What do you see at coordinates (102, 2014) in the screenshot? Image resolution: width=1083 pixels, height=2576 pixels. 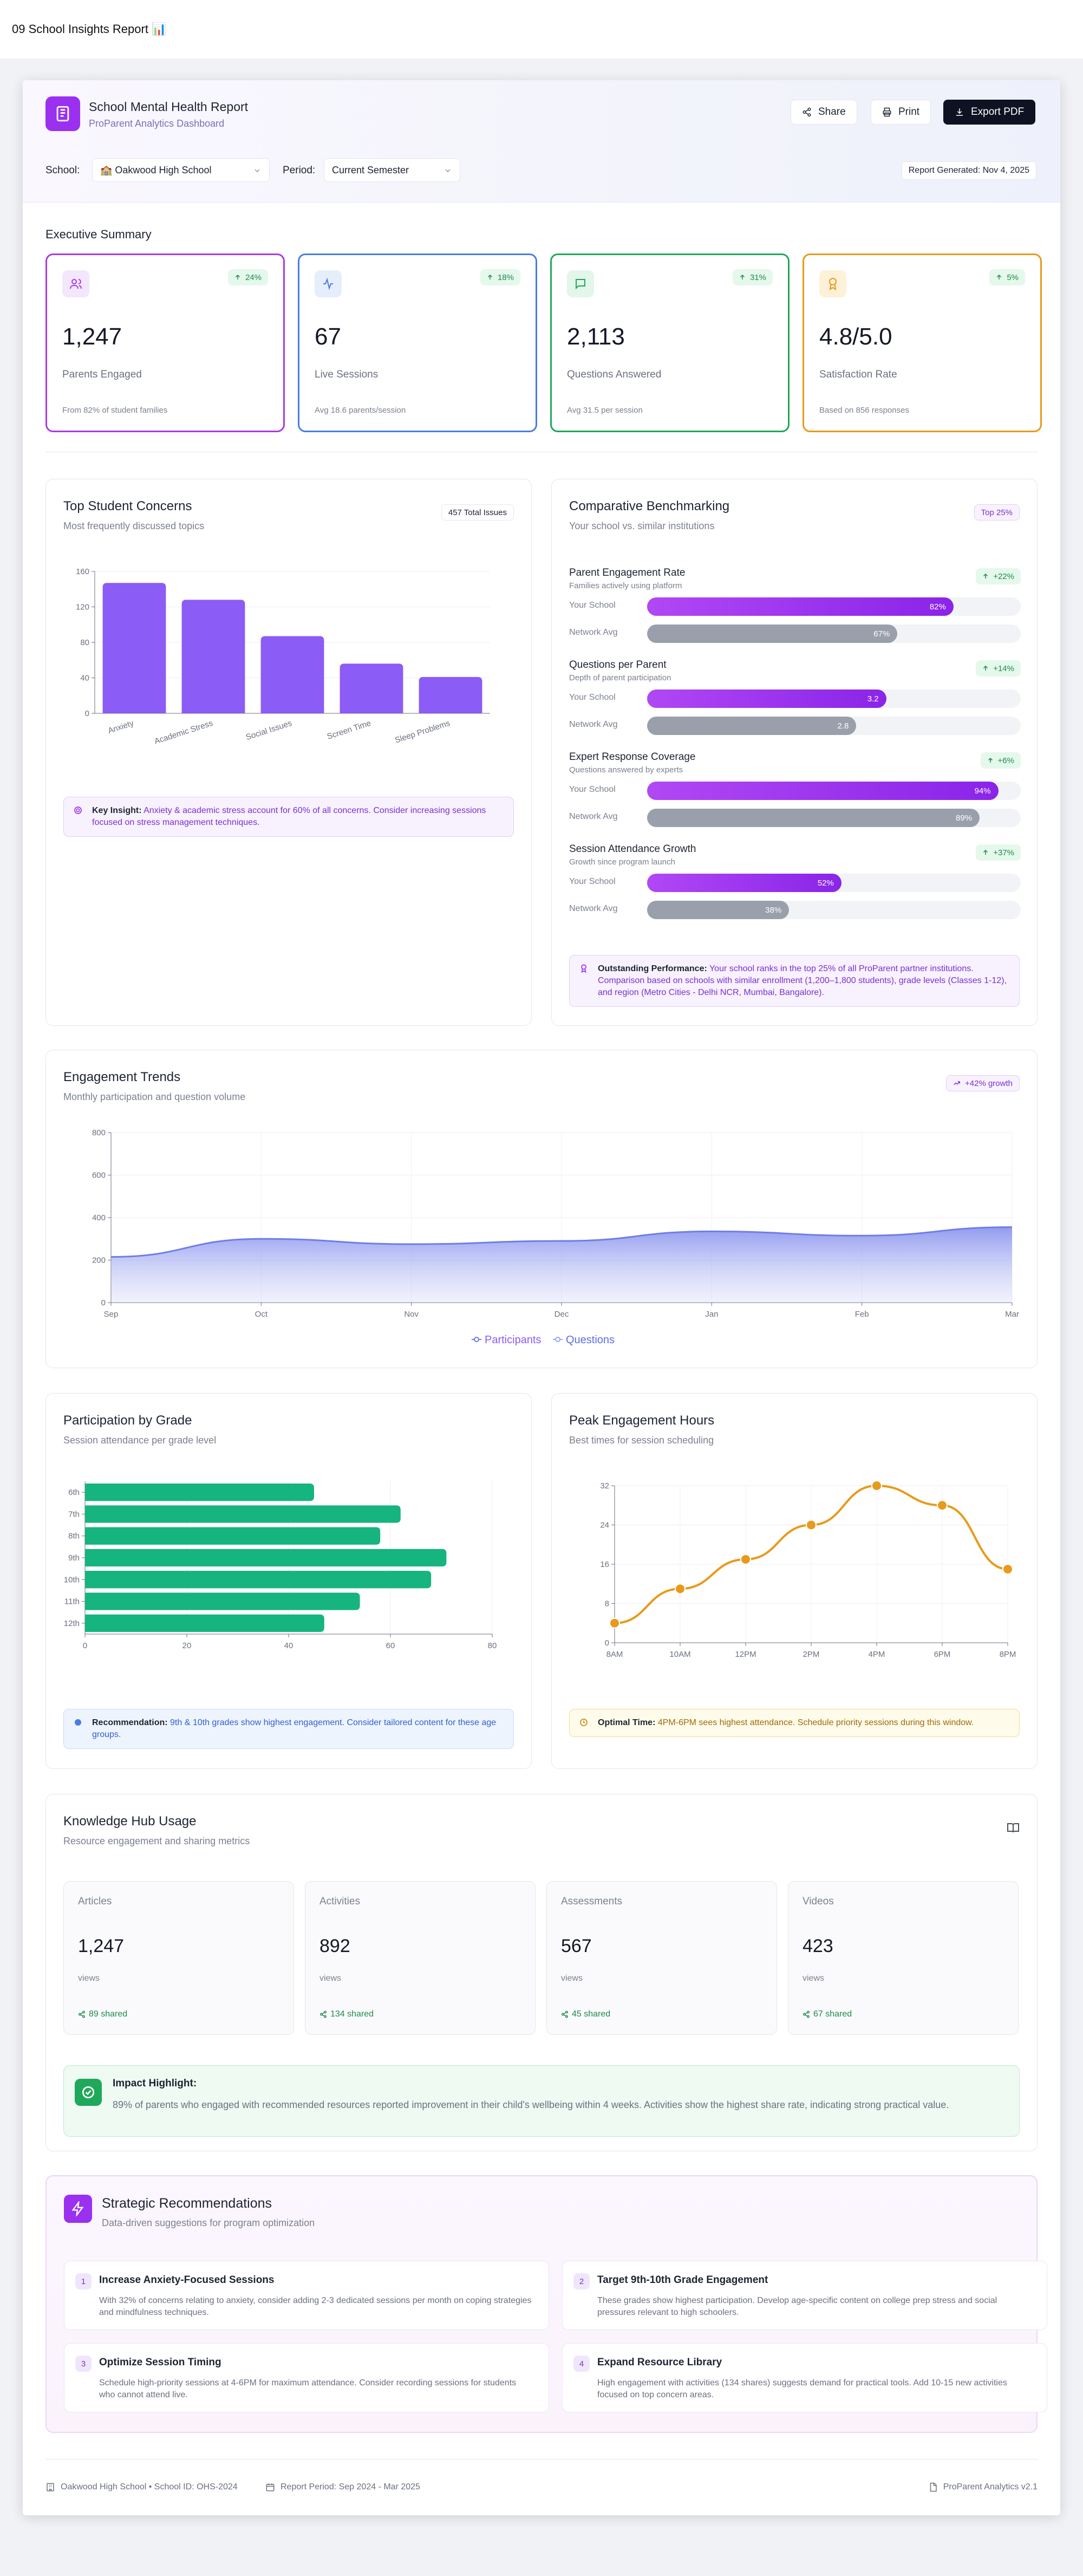 I see `resource-shared: 89 shared` at bounding box center [102, 2014].